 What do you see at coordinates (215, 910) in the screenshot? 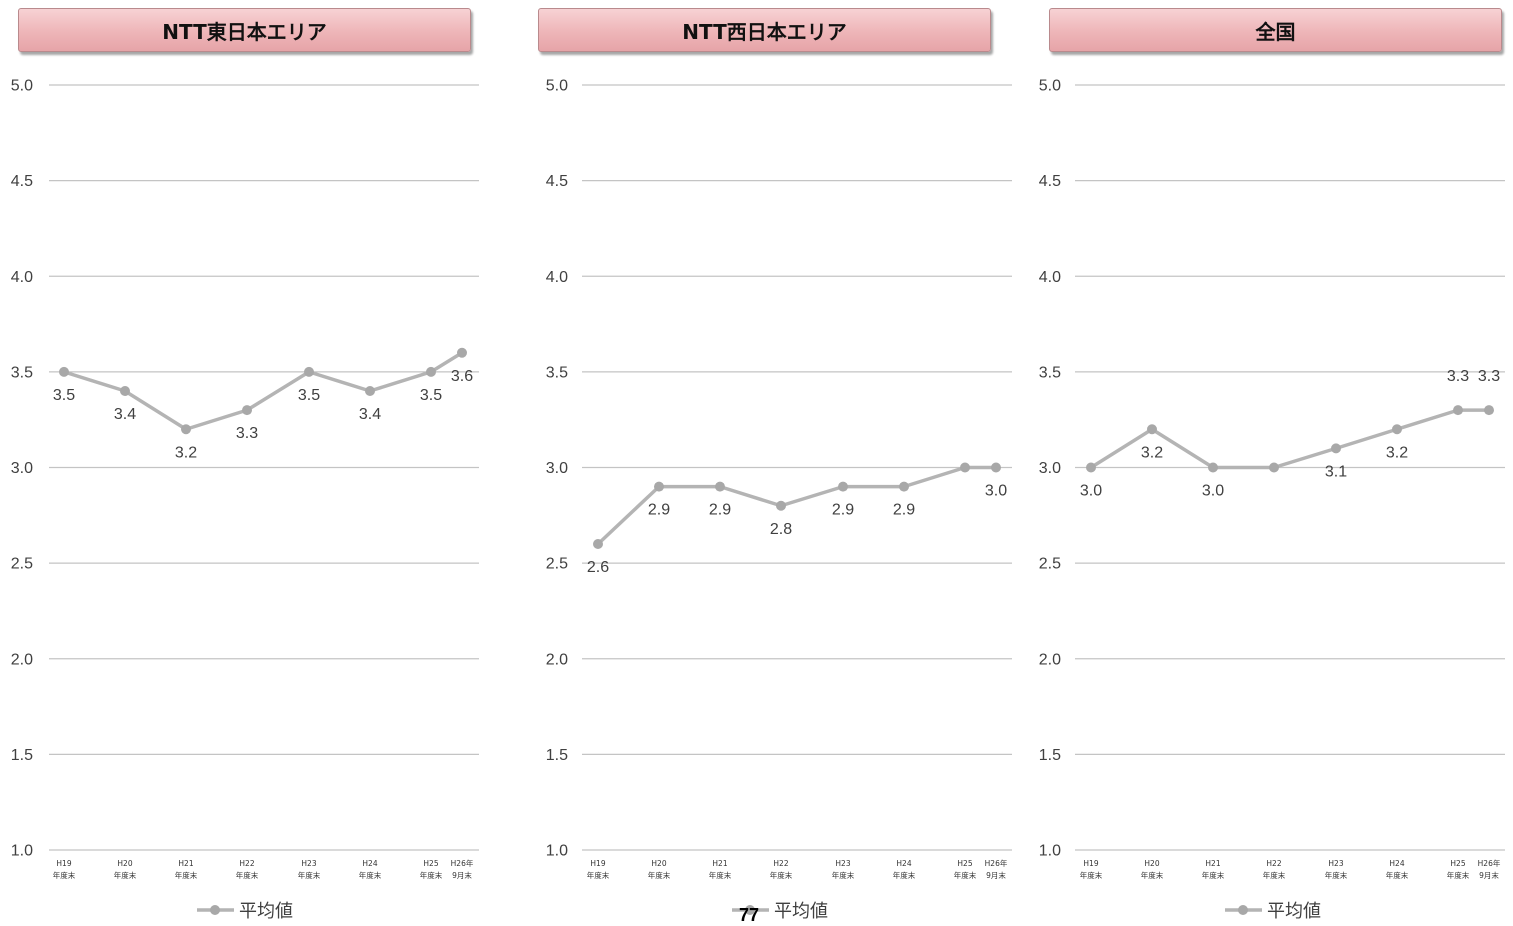
I see `legend-swatch-marker` at bounding box center [215, 910].